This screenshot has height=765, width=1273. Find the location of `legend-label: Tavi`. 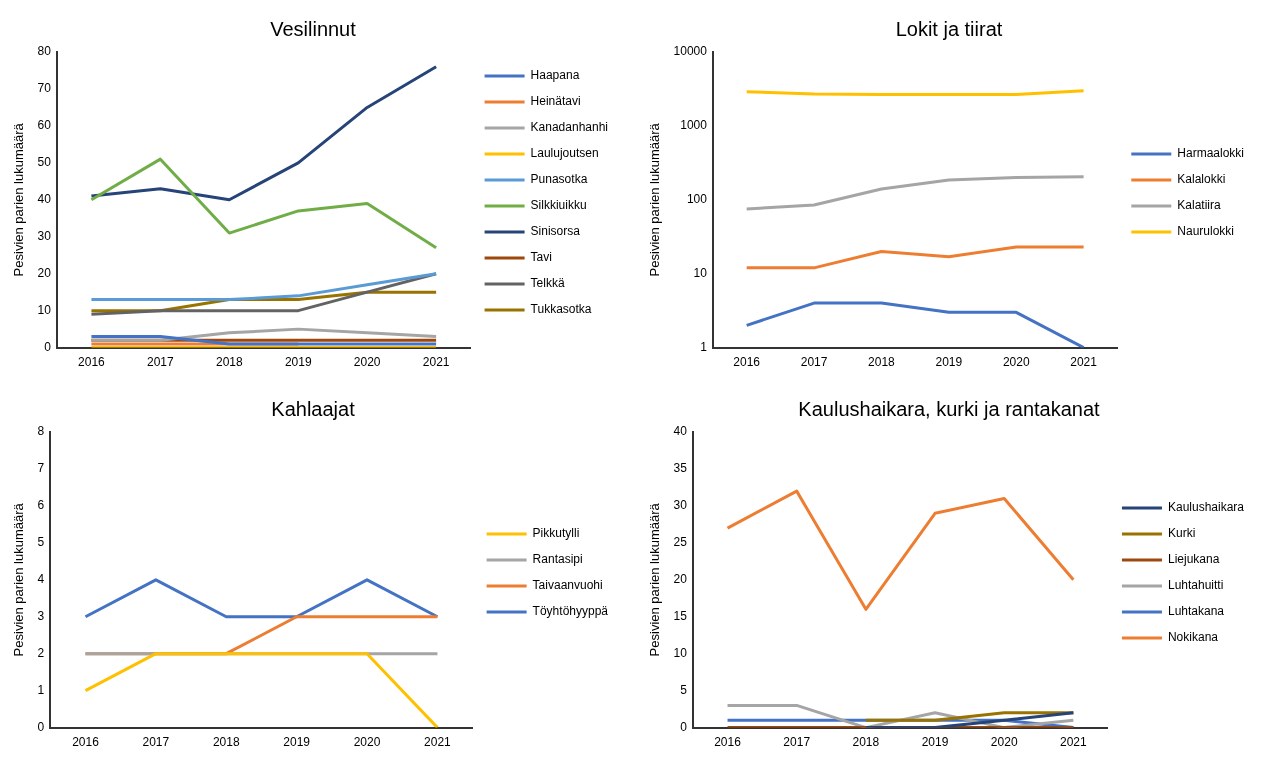

legend-label: Tavi is located at coordinates (541, 257).